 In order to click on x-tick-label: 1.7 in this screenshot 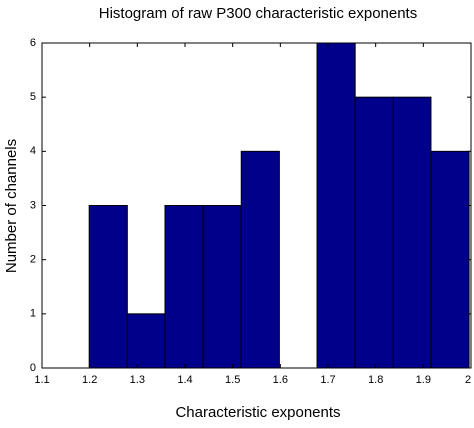, I will do `click(327, 380)`.